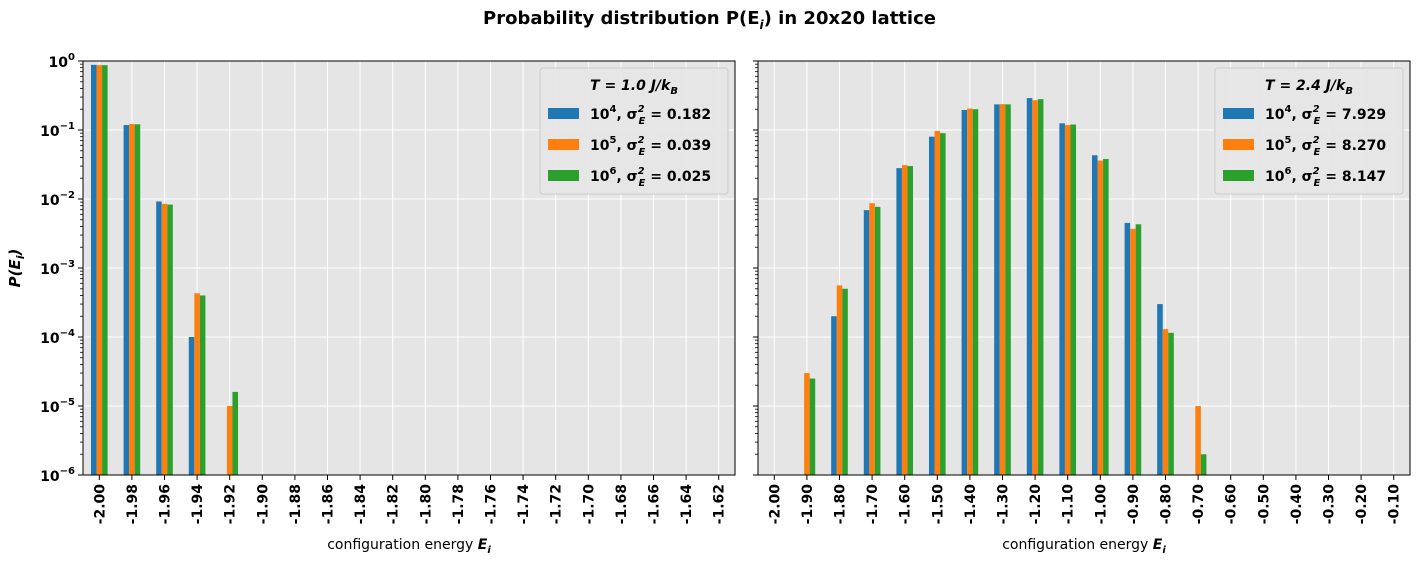 The image size is (1419, 561). Describe the element at coordinates (1040, 287) in the screenshot. I see `bar-s2--1.20` at that location.